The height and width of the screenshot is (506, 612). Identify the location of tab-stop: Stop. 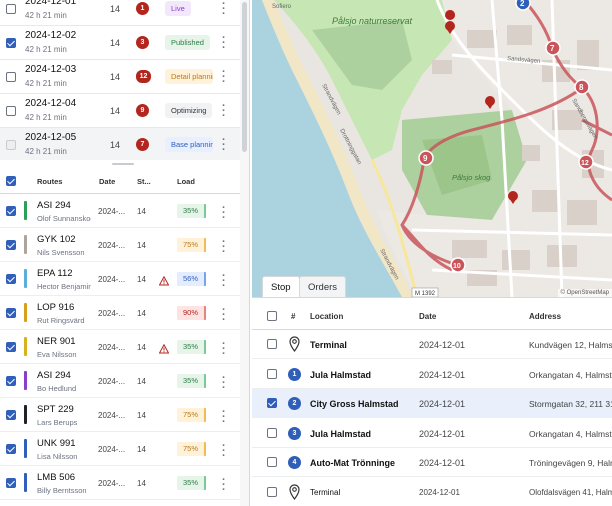
(281, 286).